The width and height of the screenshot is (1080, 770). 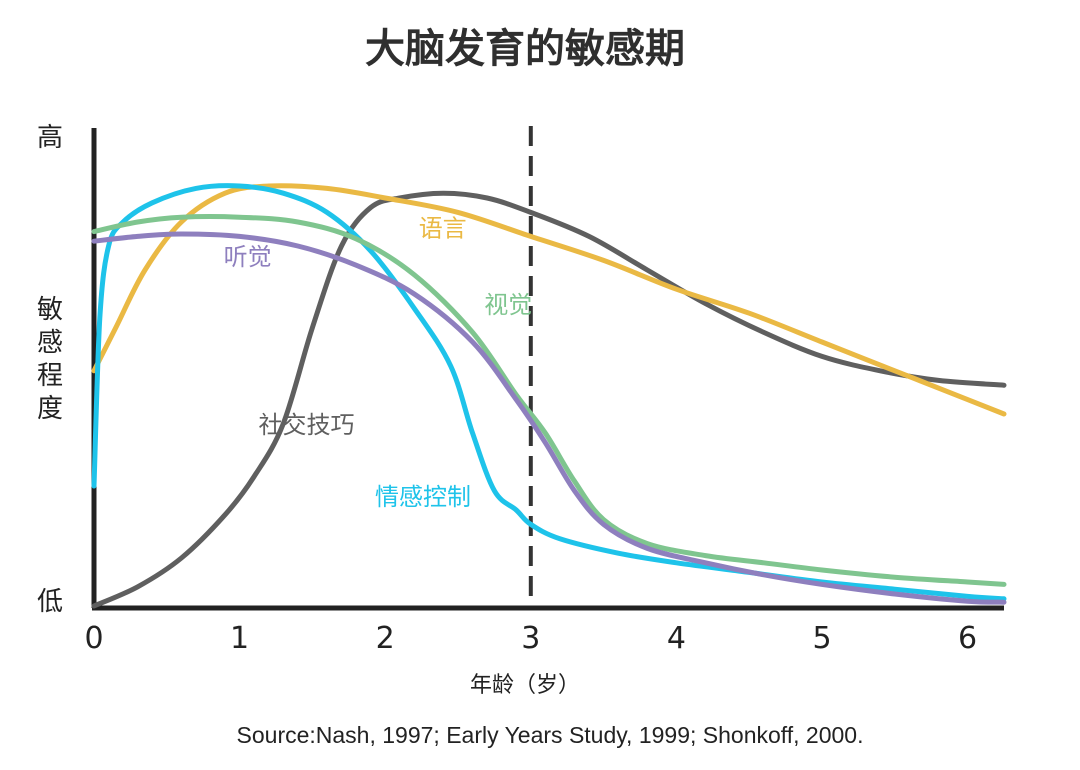 What do you see at coordinates (967, 638) in the screenshot?
I see `x-tick-label: 6` at bounding box center [967, 638].